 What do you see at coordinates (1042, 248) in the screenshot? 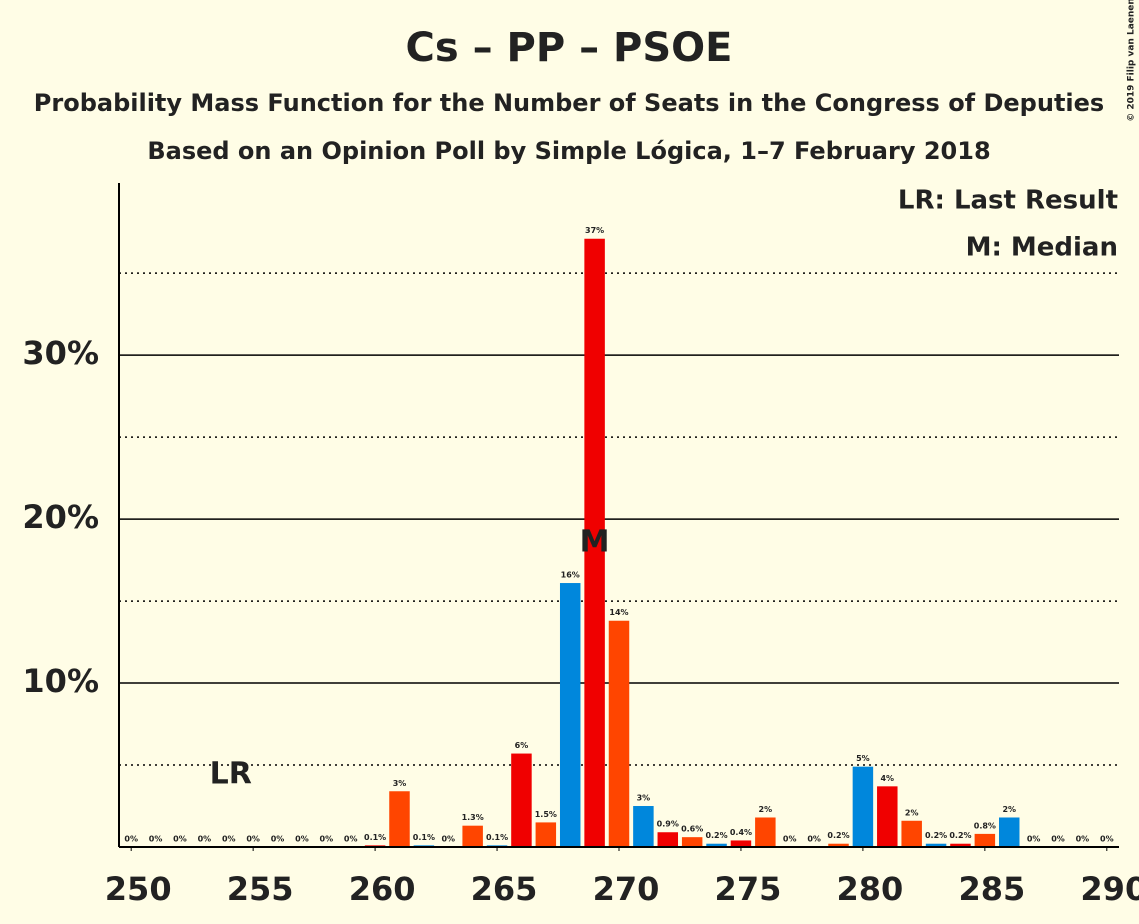
I see `legend-entry: M: Median` at bounding box center [1042, 248].